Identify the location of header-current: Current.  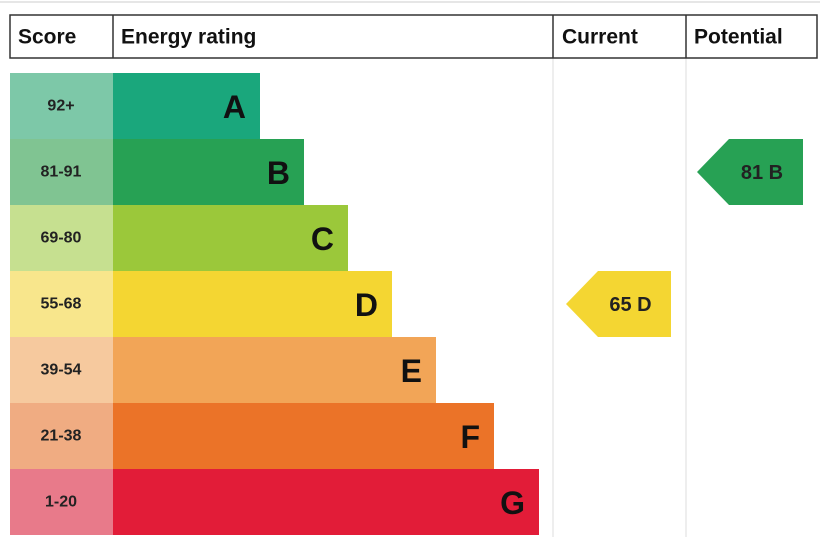
(600, 37).